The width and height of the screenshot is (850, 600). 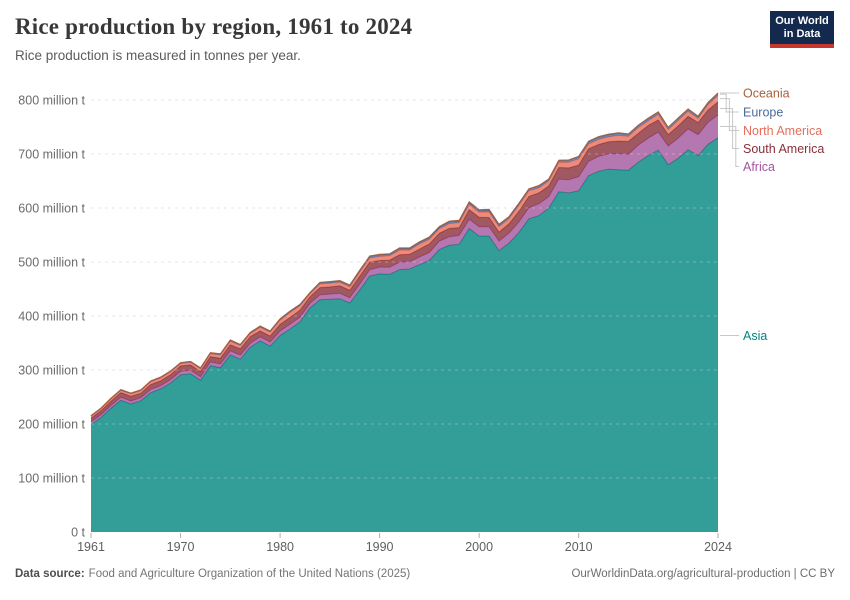 What do you see at coordinates (755, 336) in the screenshot?
I see `legend-label-asia: Asia` at bounding box center [755, 336].